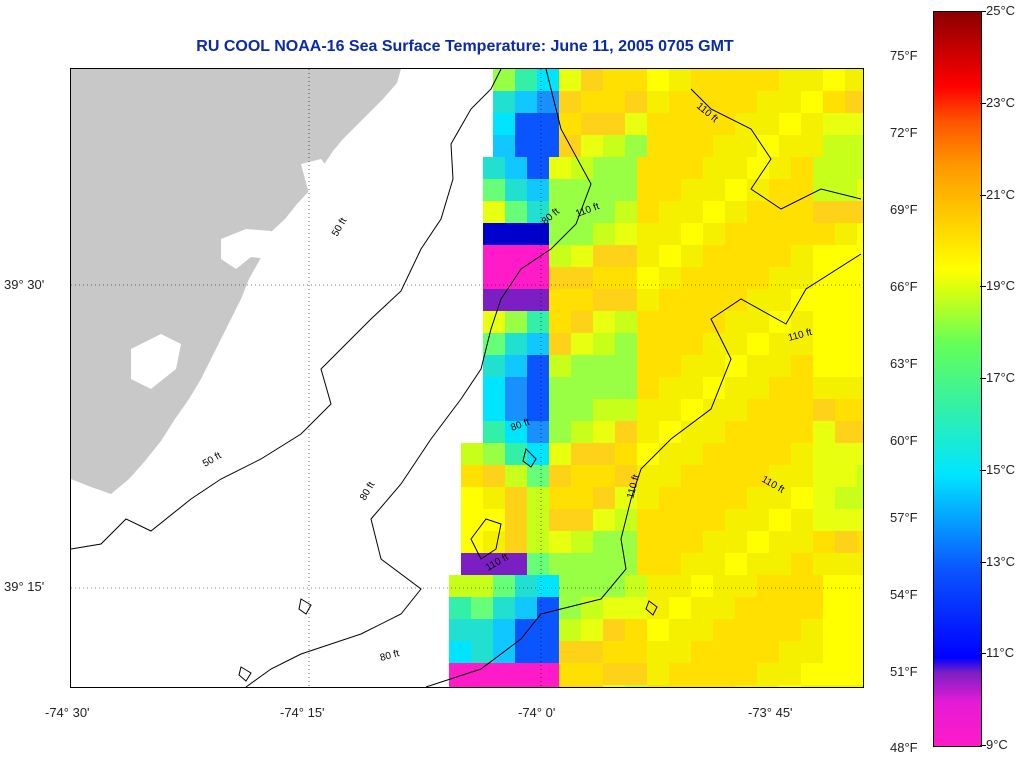 Image resolution: width=1024 pixels, height=761 pixels. I want to click on colorbar-celsius-label: 19°C, so click(1001, 286).